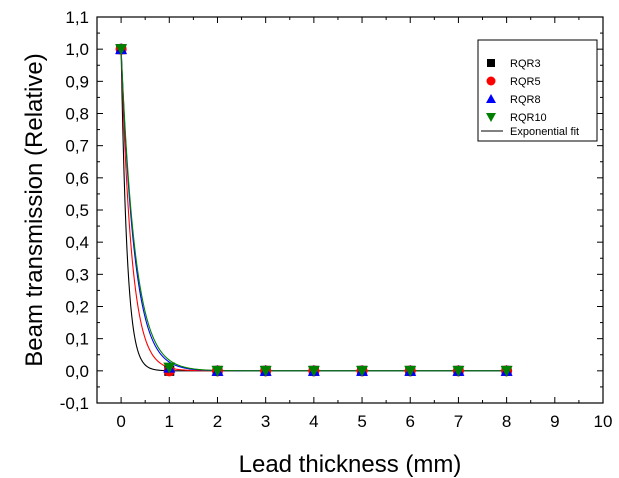  Describe the element at coordinates (491, 98) in the screenshot. I see `legend-marker-rqr8` at that location.